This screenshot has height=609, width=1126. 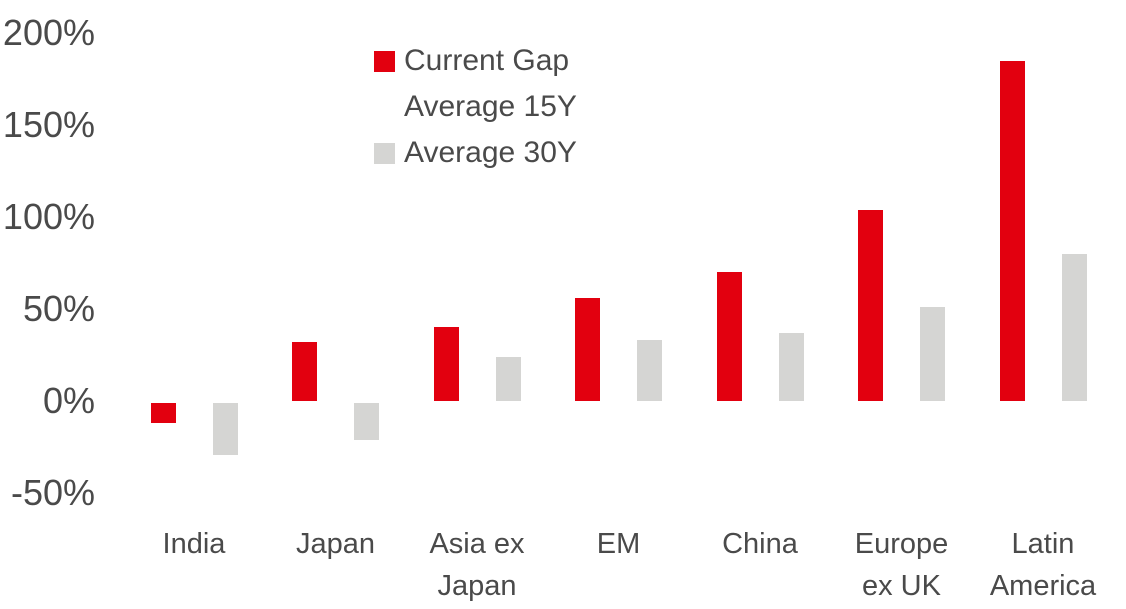 I want to click on bar-average-30y-japan, so click(x=366, y=421).